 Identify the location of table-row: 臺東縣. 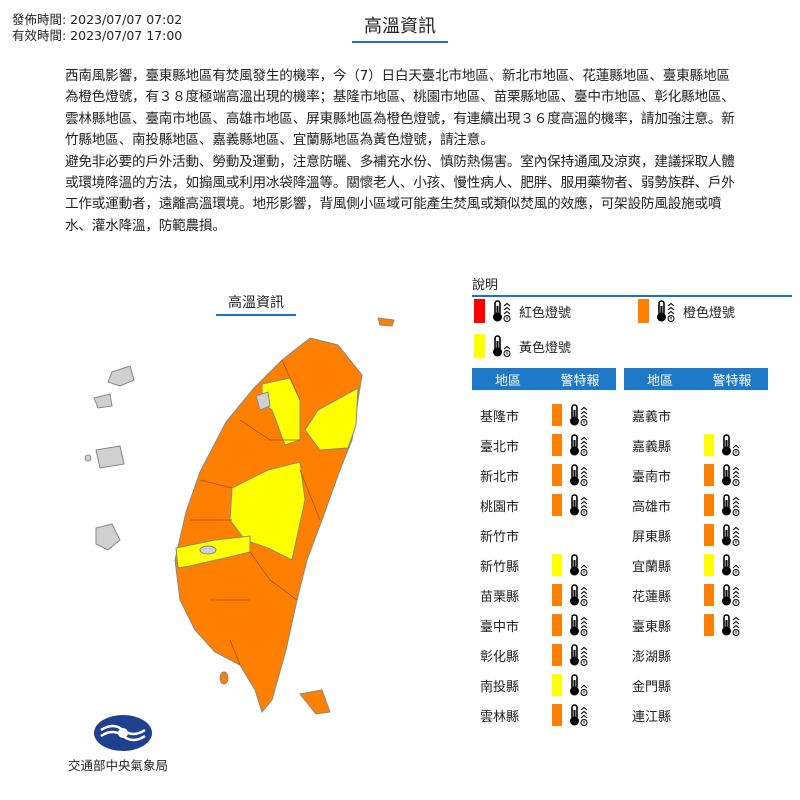
(683, 625).